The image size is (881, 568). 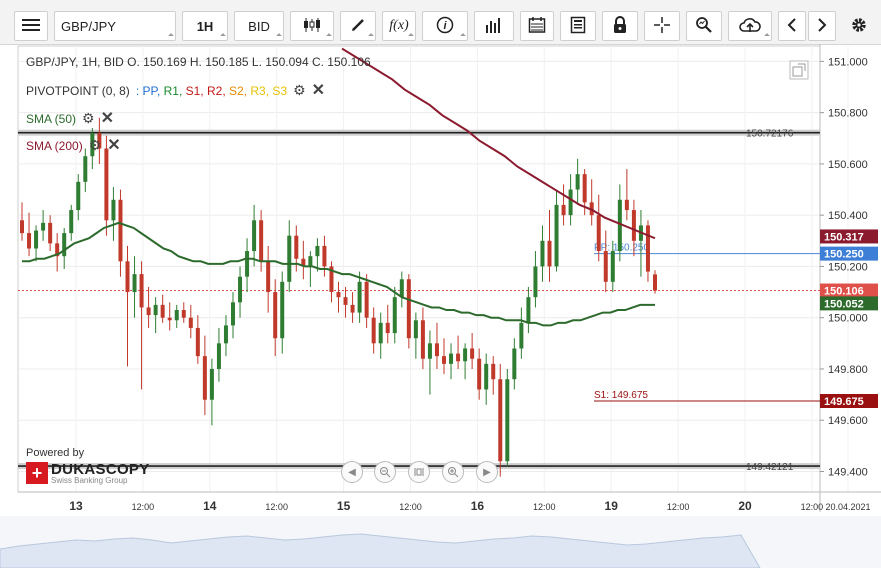 I want to click on pivot-item-0: : PP,, so click(x=148, y=91).